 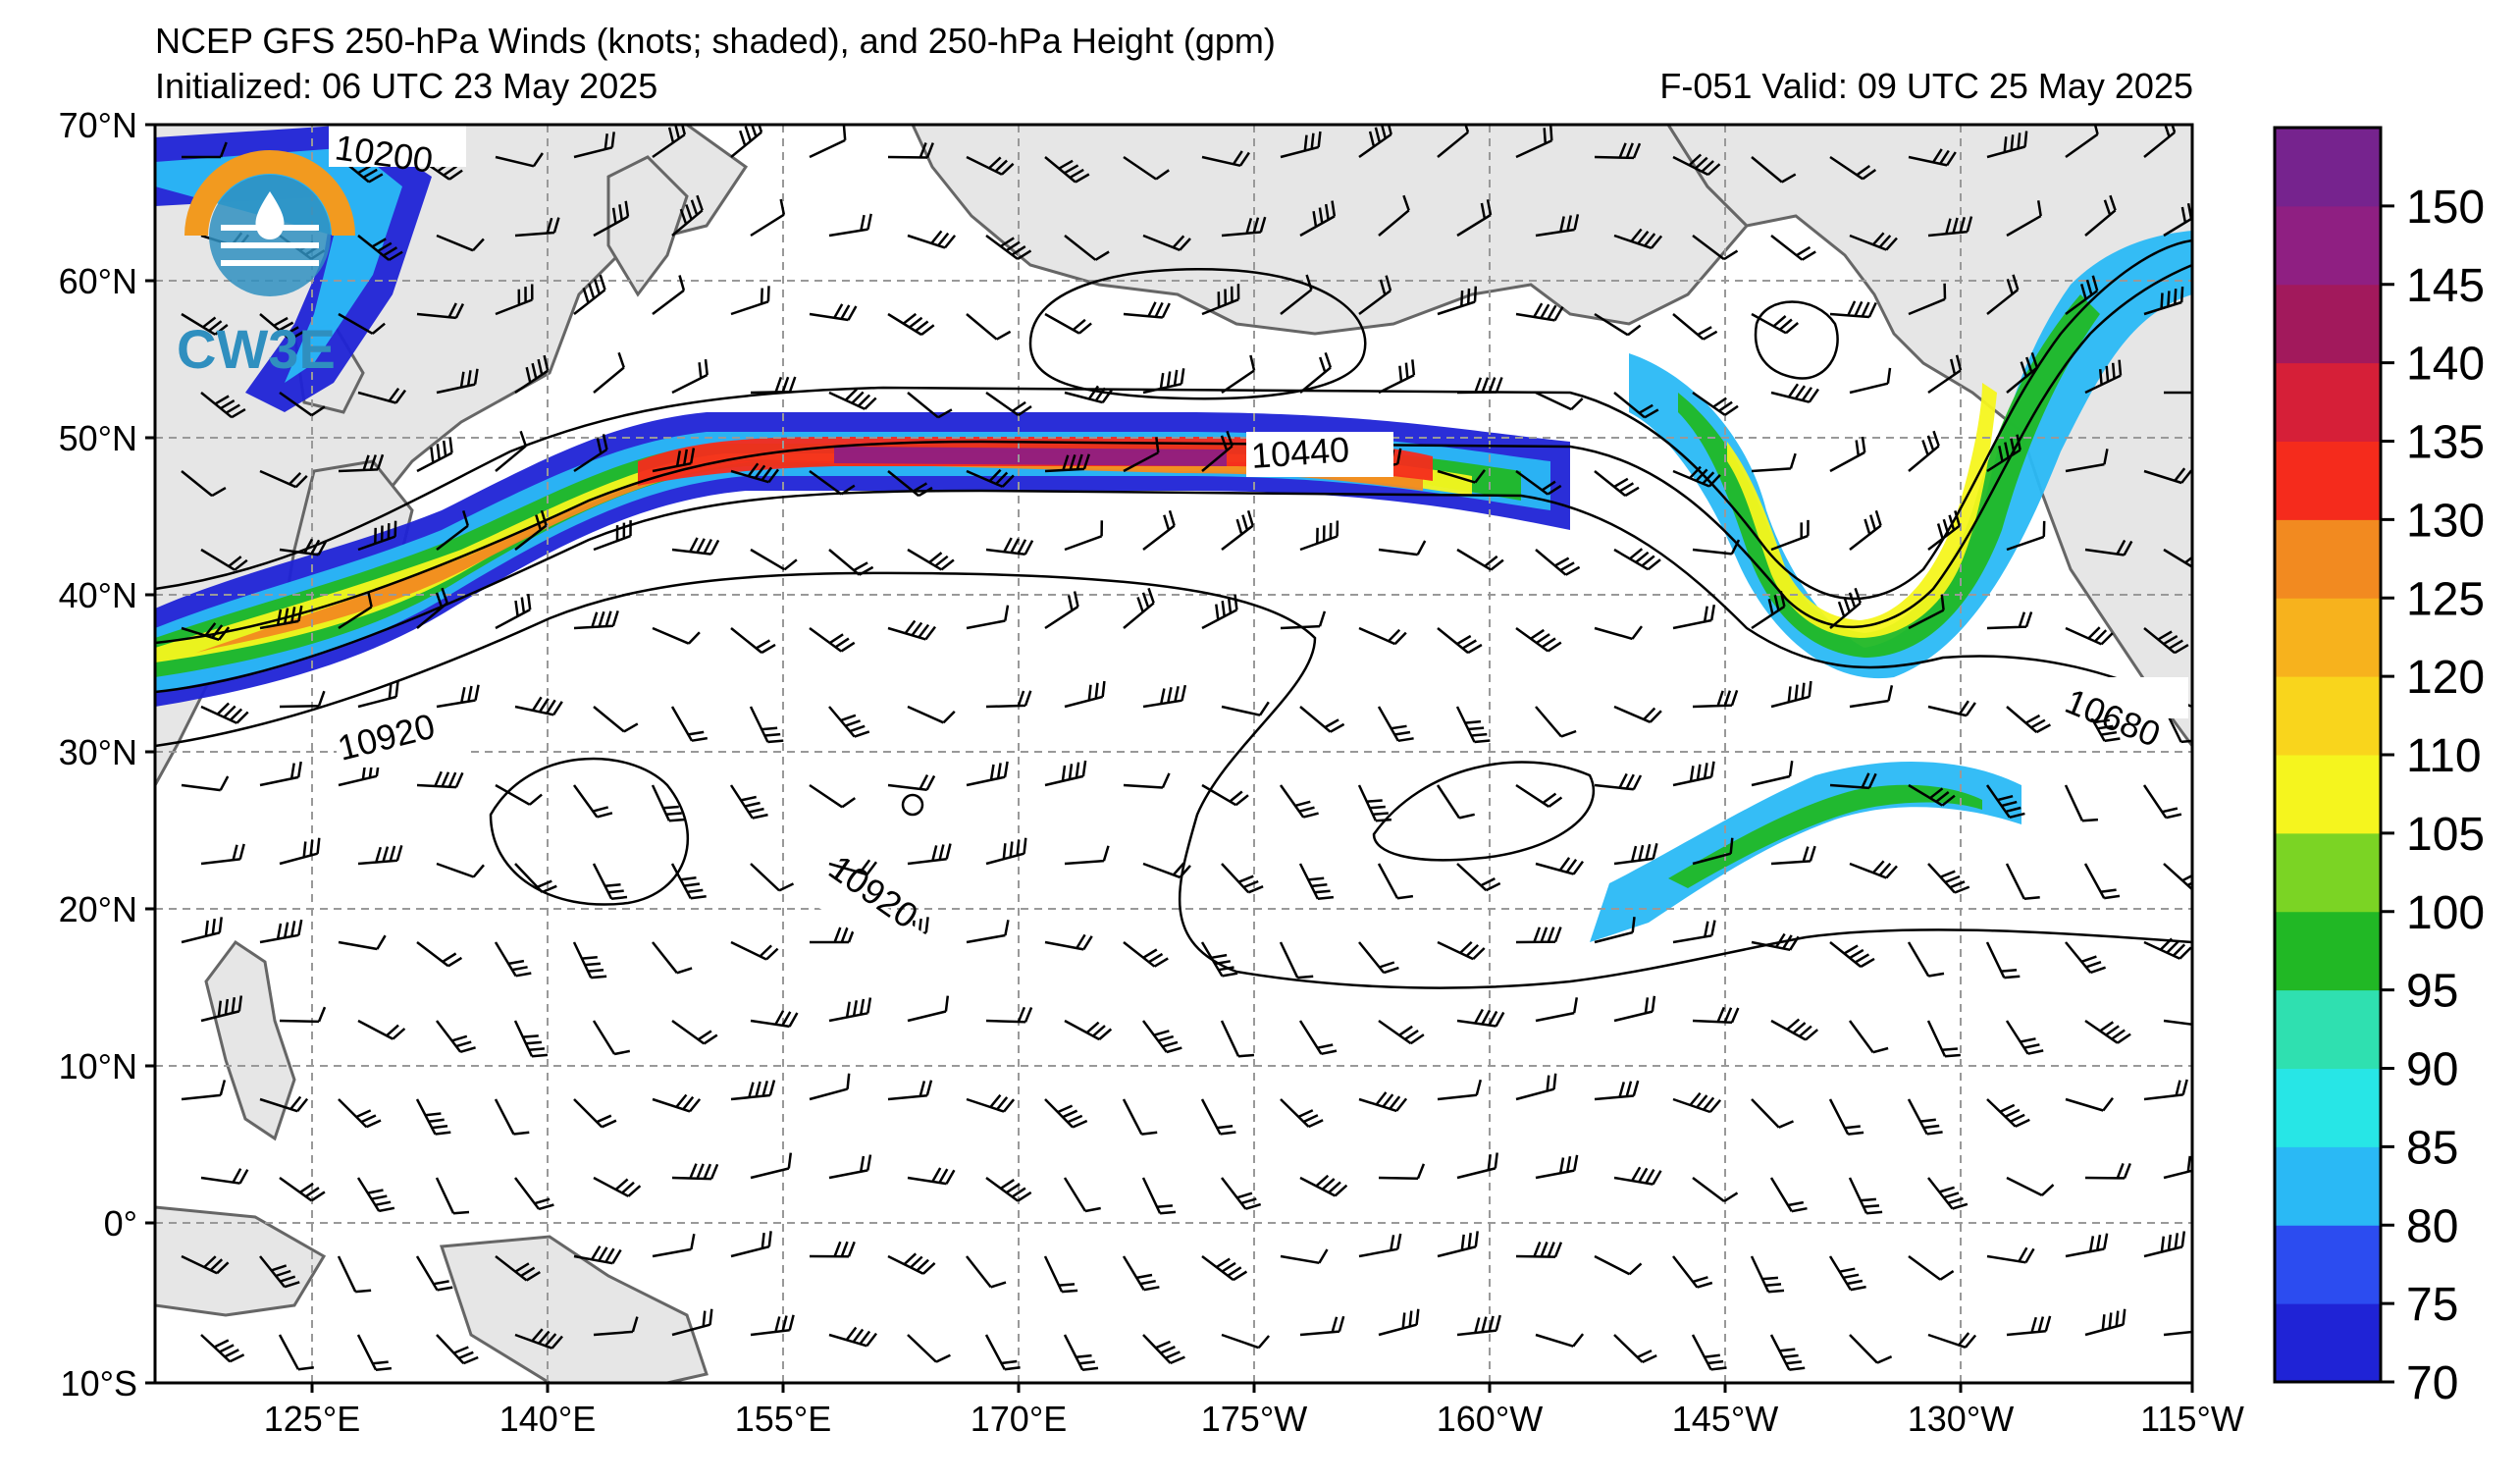 I want to click on lon-label: 175°W, so click(x=1254, y=1419).